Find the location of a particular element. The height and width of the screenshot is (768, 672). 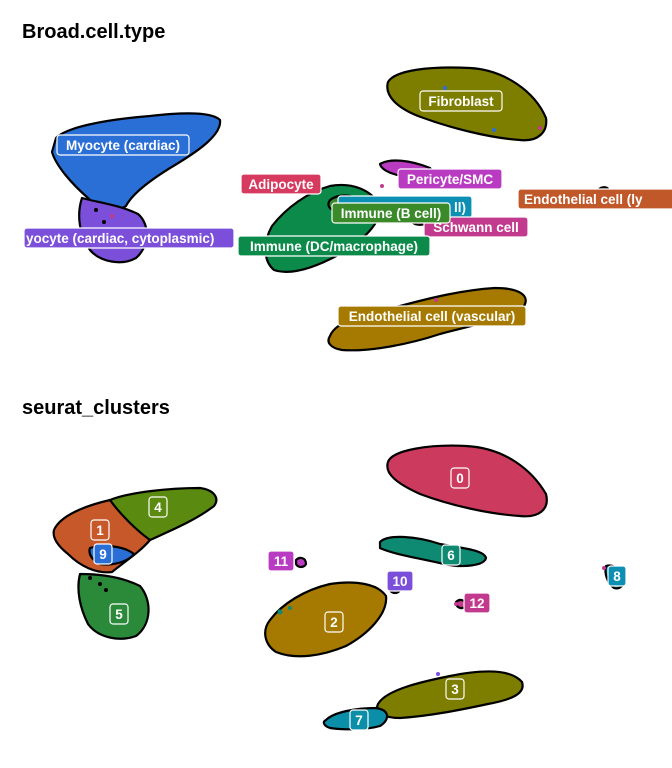

label-9: 9 is located at coordinates (103, 554).